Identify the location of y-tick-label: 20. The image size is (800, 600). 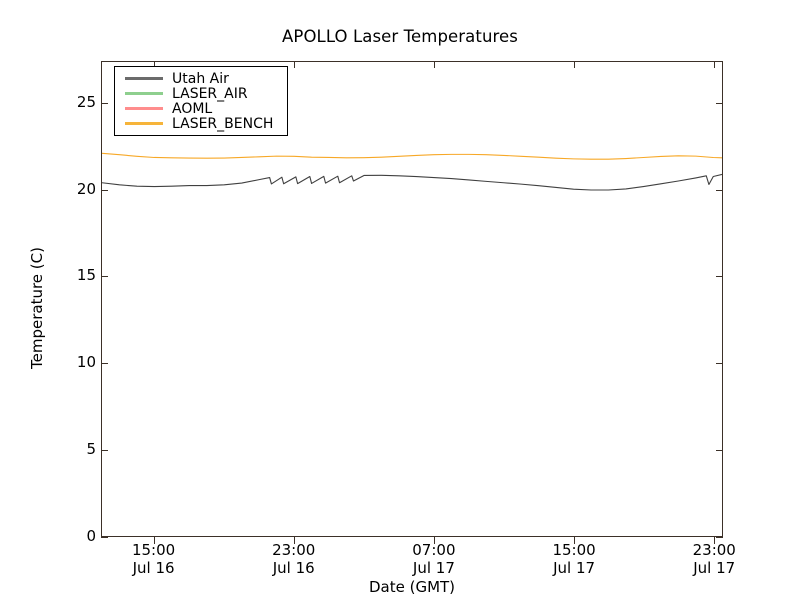
(86, 188).